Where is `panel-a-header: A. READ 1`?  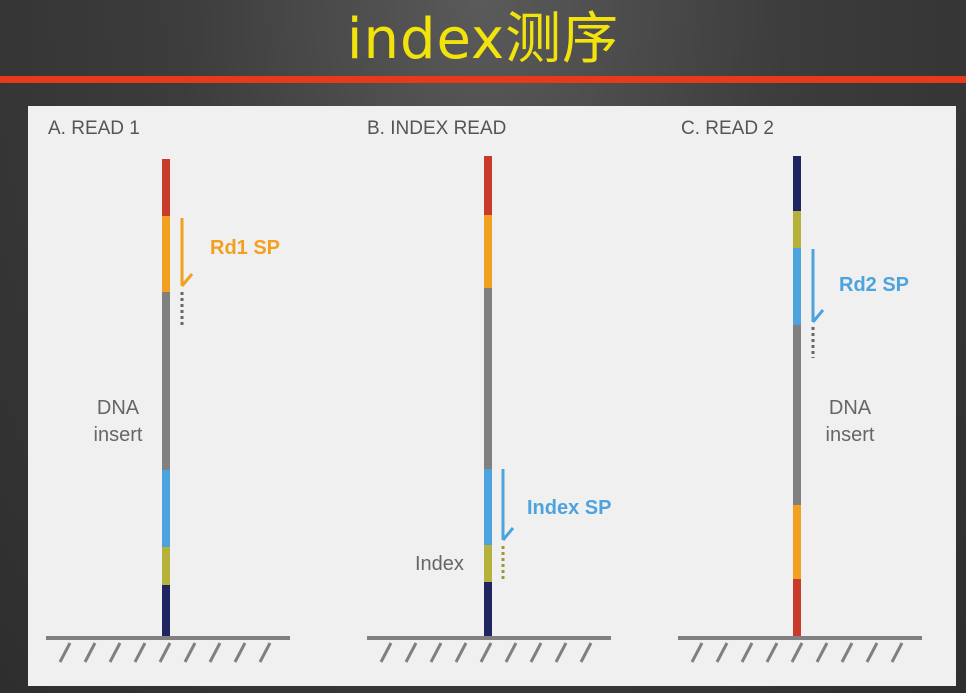 panel-a-header: A. READ 1 is located at coordinates (94, 128).